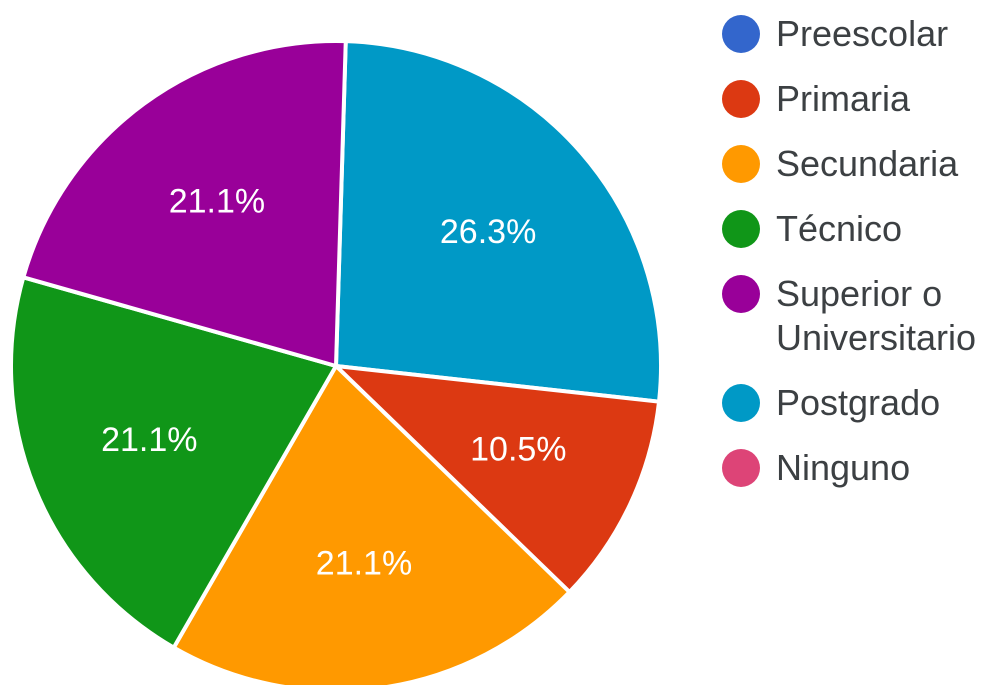 The width and height of the screenshot is (997, 685). What do you see at coordinates (741, 229) in the screenshot?
I see `legend-swatch-tecnico` at bounding box center [741, 229].